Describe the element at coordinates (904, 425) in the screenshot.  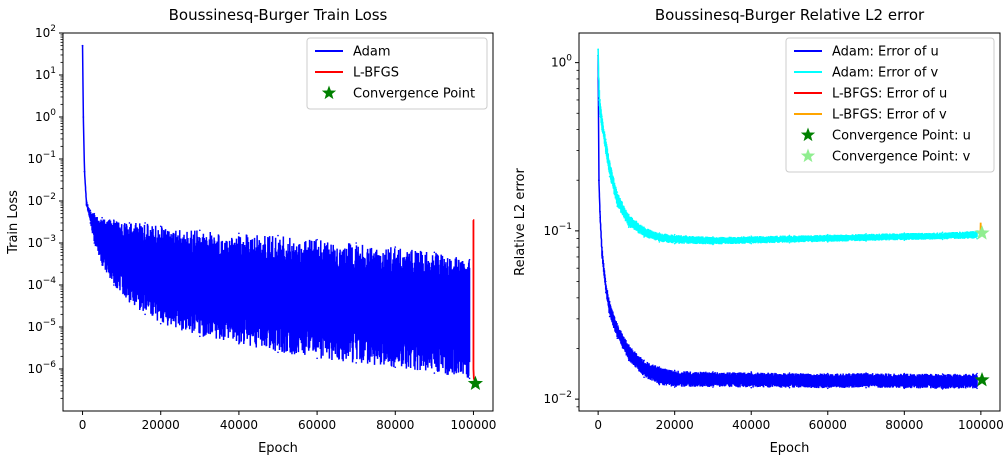
I see `x-tick-label: 80000` at that location.